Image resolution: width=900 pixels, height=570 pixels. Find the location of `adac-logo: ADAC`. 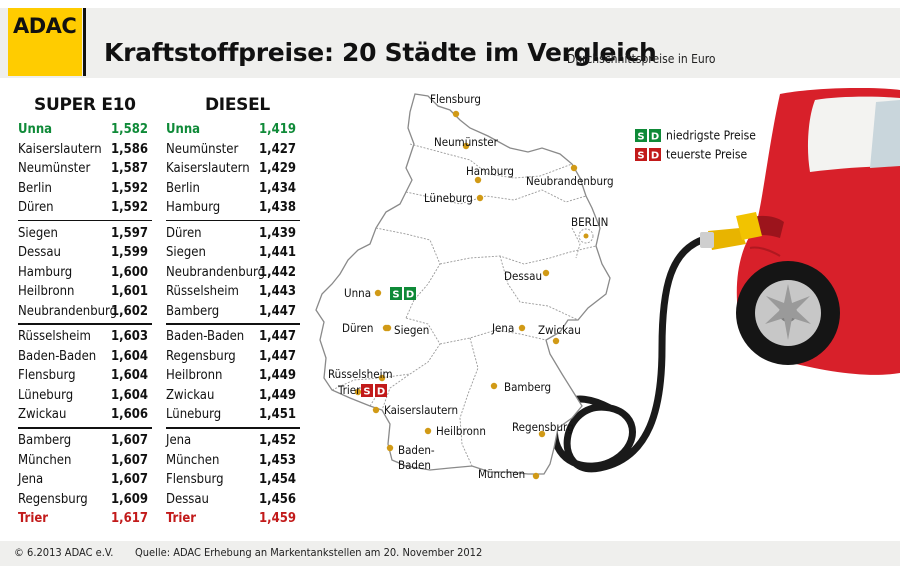

adac-logo: ADAC is located at coordinates (45, 42).